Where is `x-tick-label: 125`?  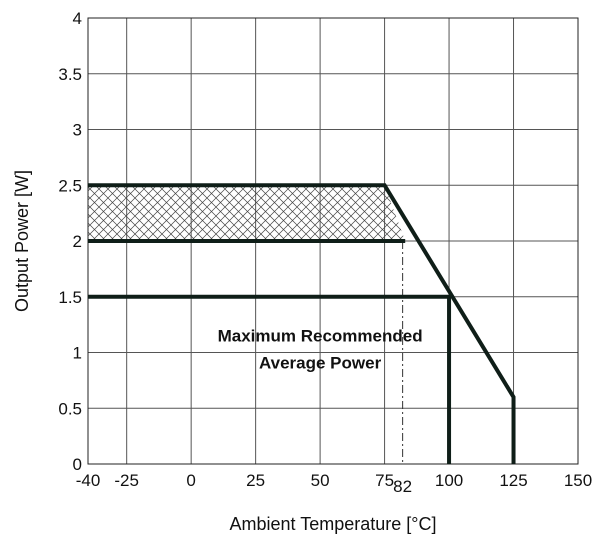
x-tick-label: 125 is located at coordinates (513, 480).